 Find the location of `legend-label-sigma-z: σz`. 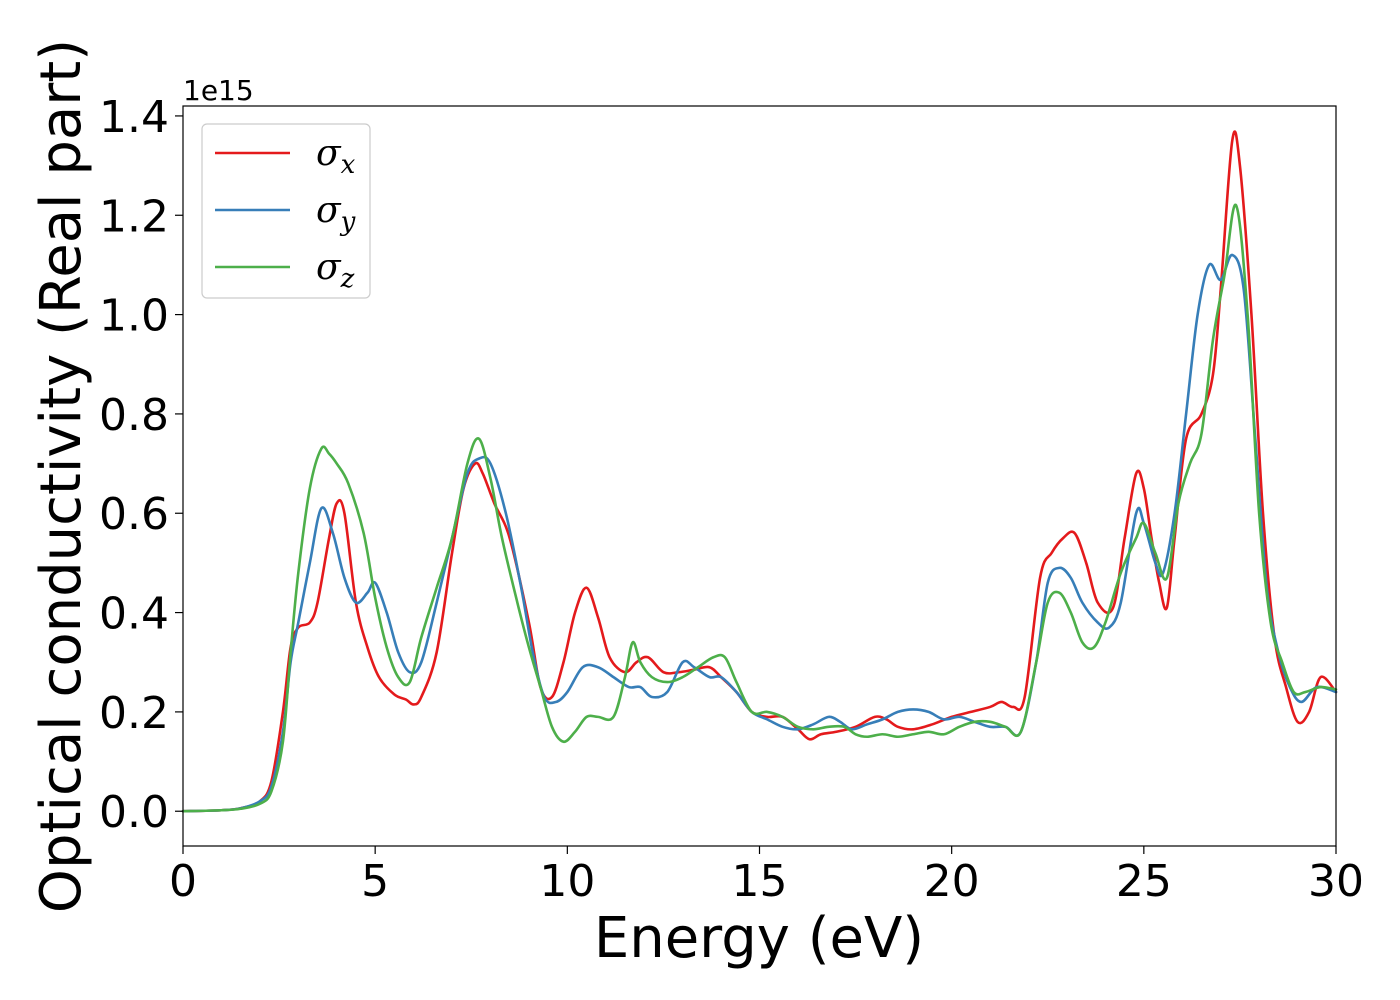

legend-label-sigma-z: σz is located at coordinates (335, 270).